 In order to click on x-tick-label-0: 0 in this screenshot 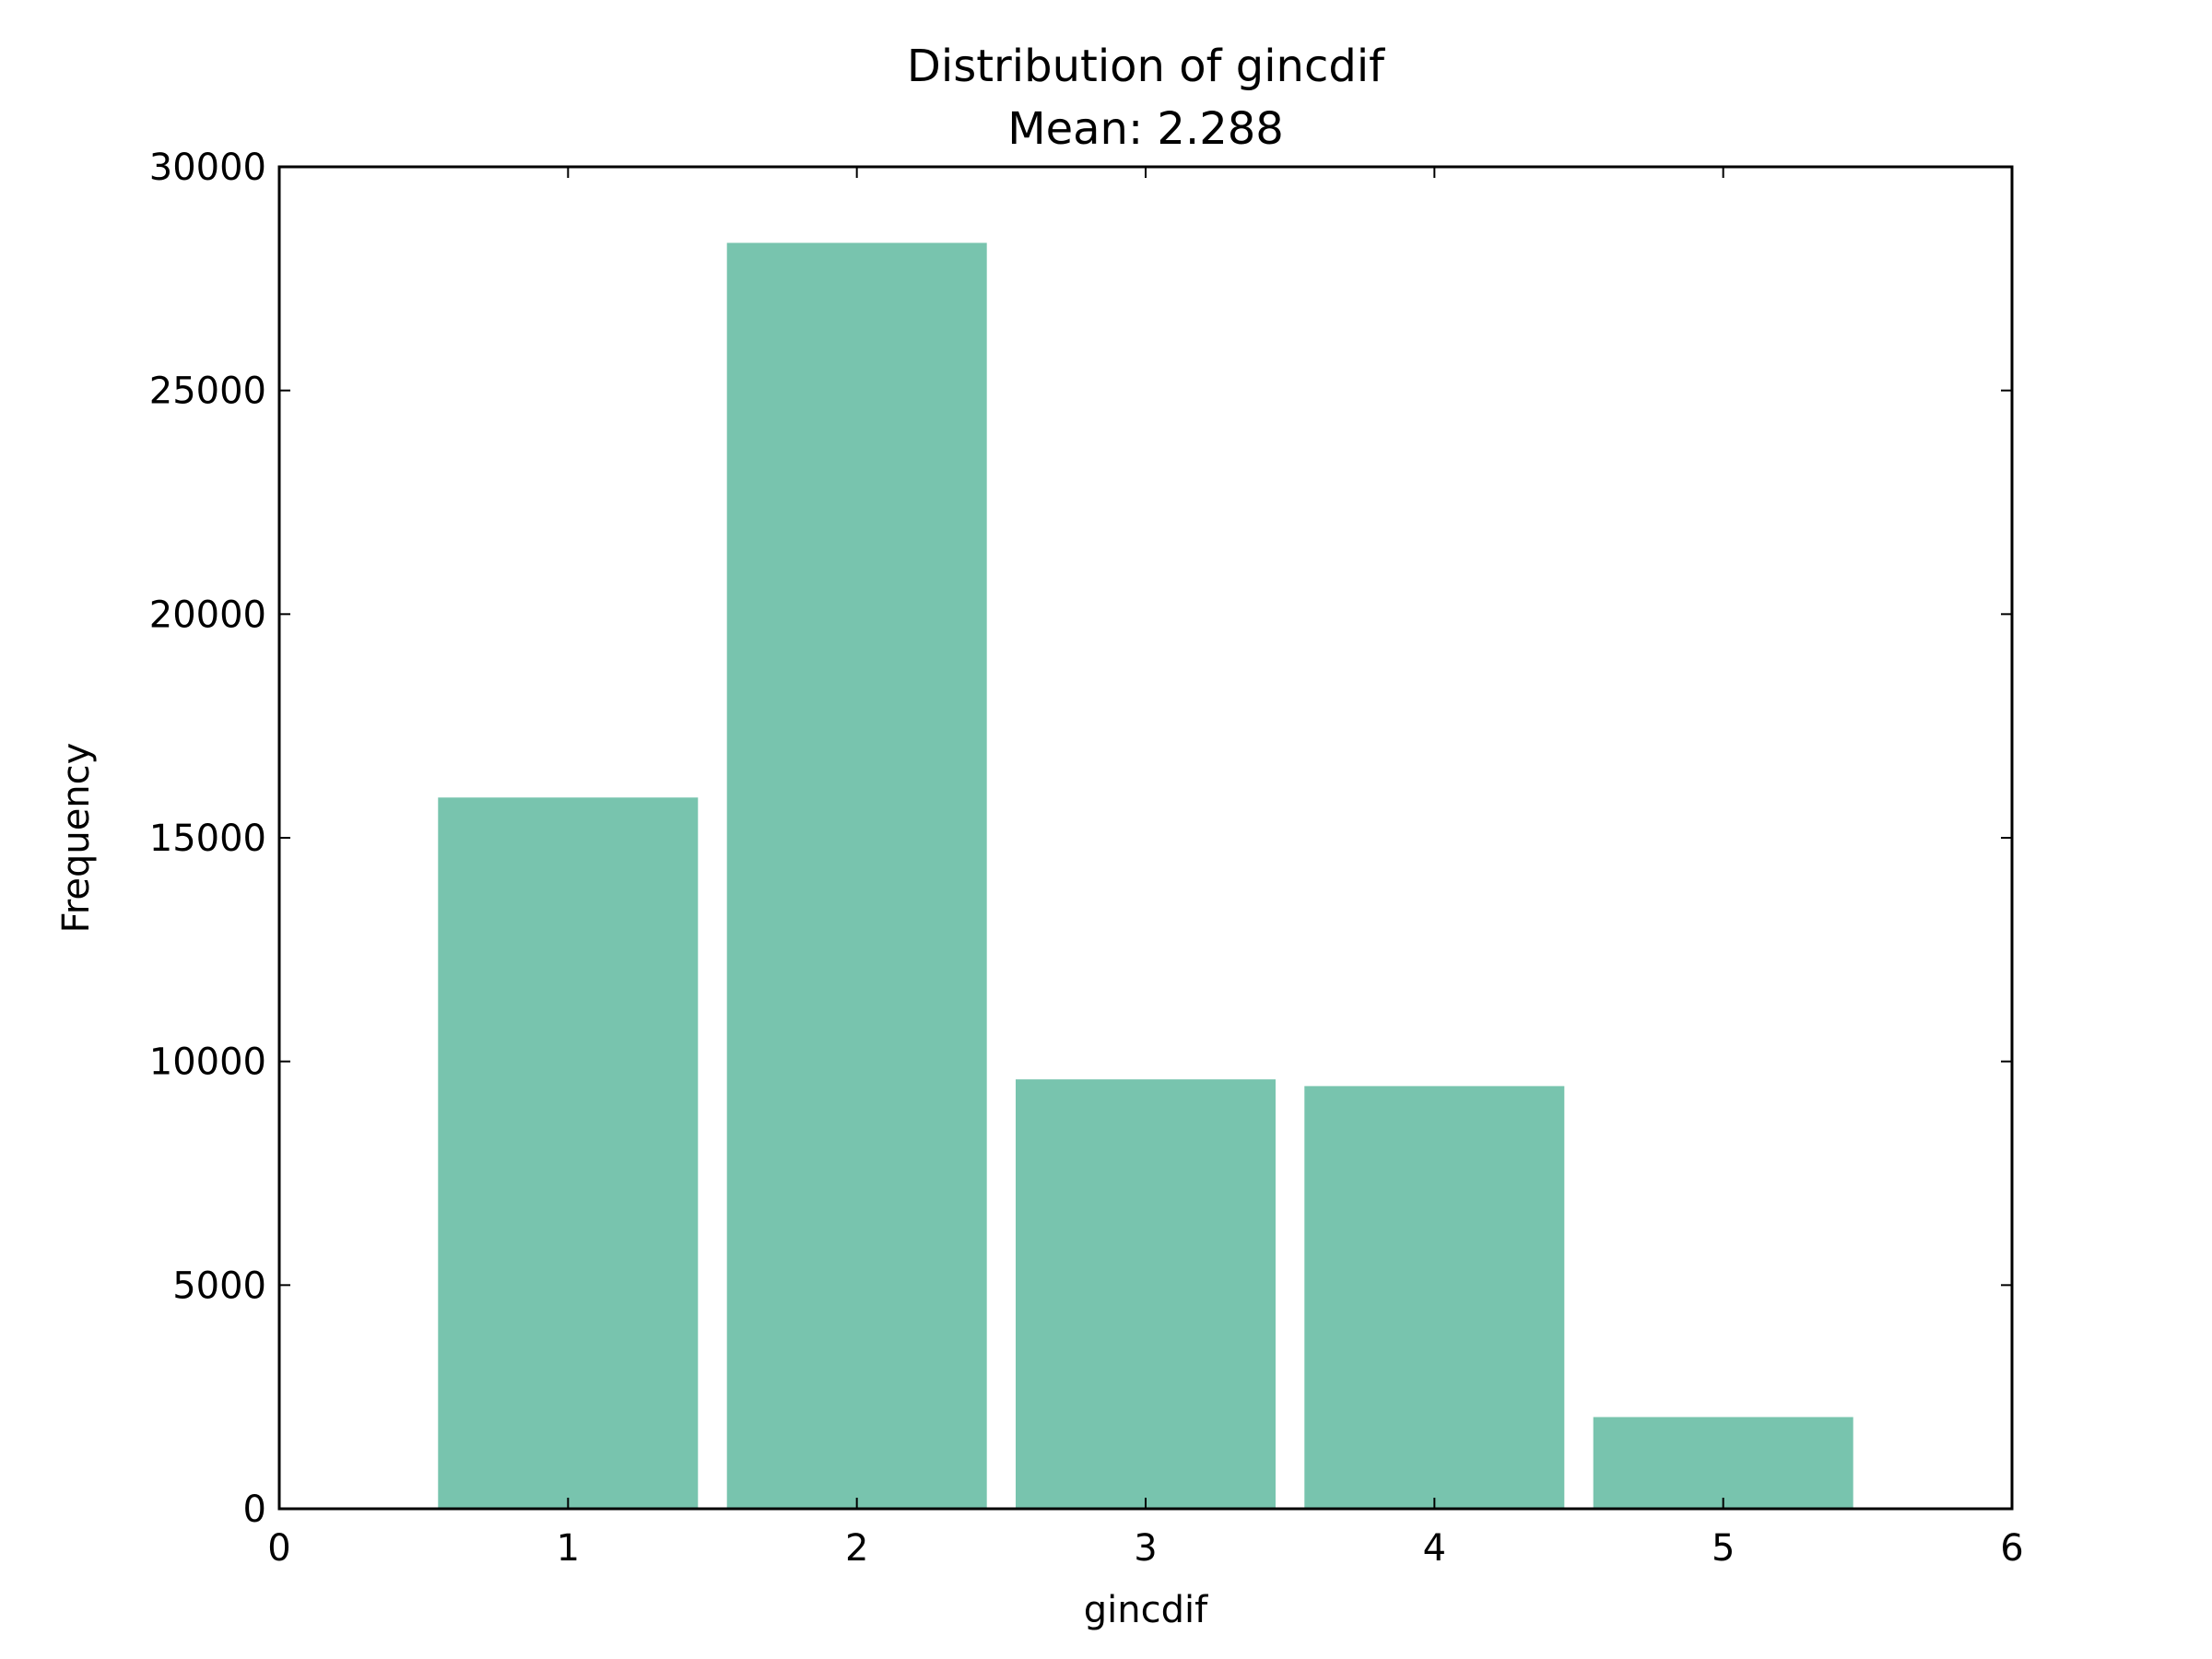, I will do `click(278, 1548)`.